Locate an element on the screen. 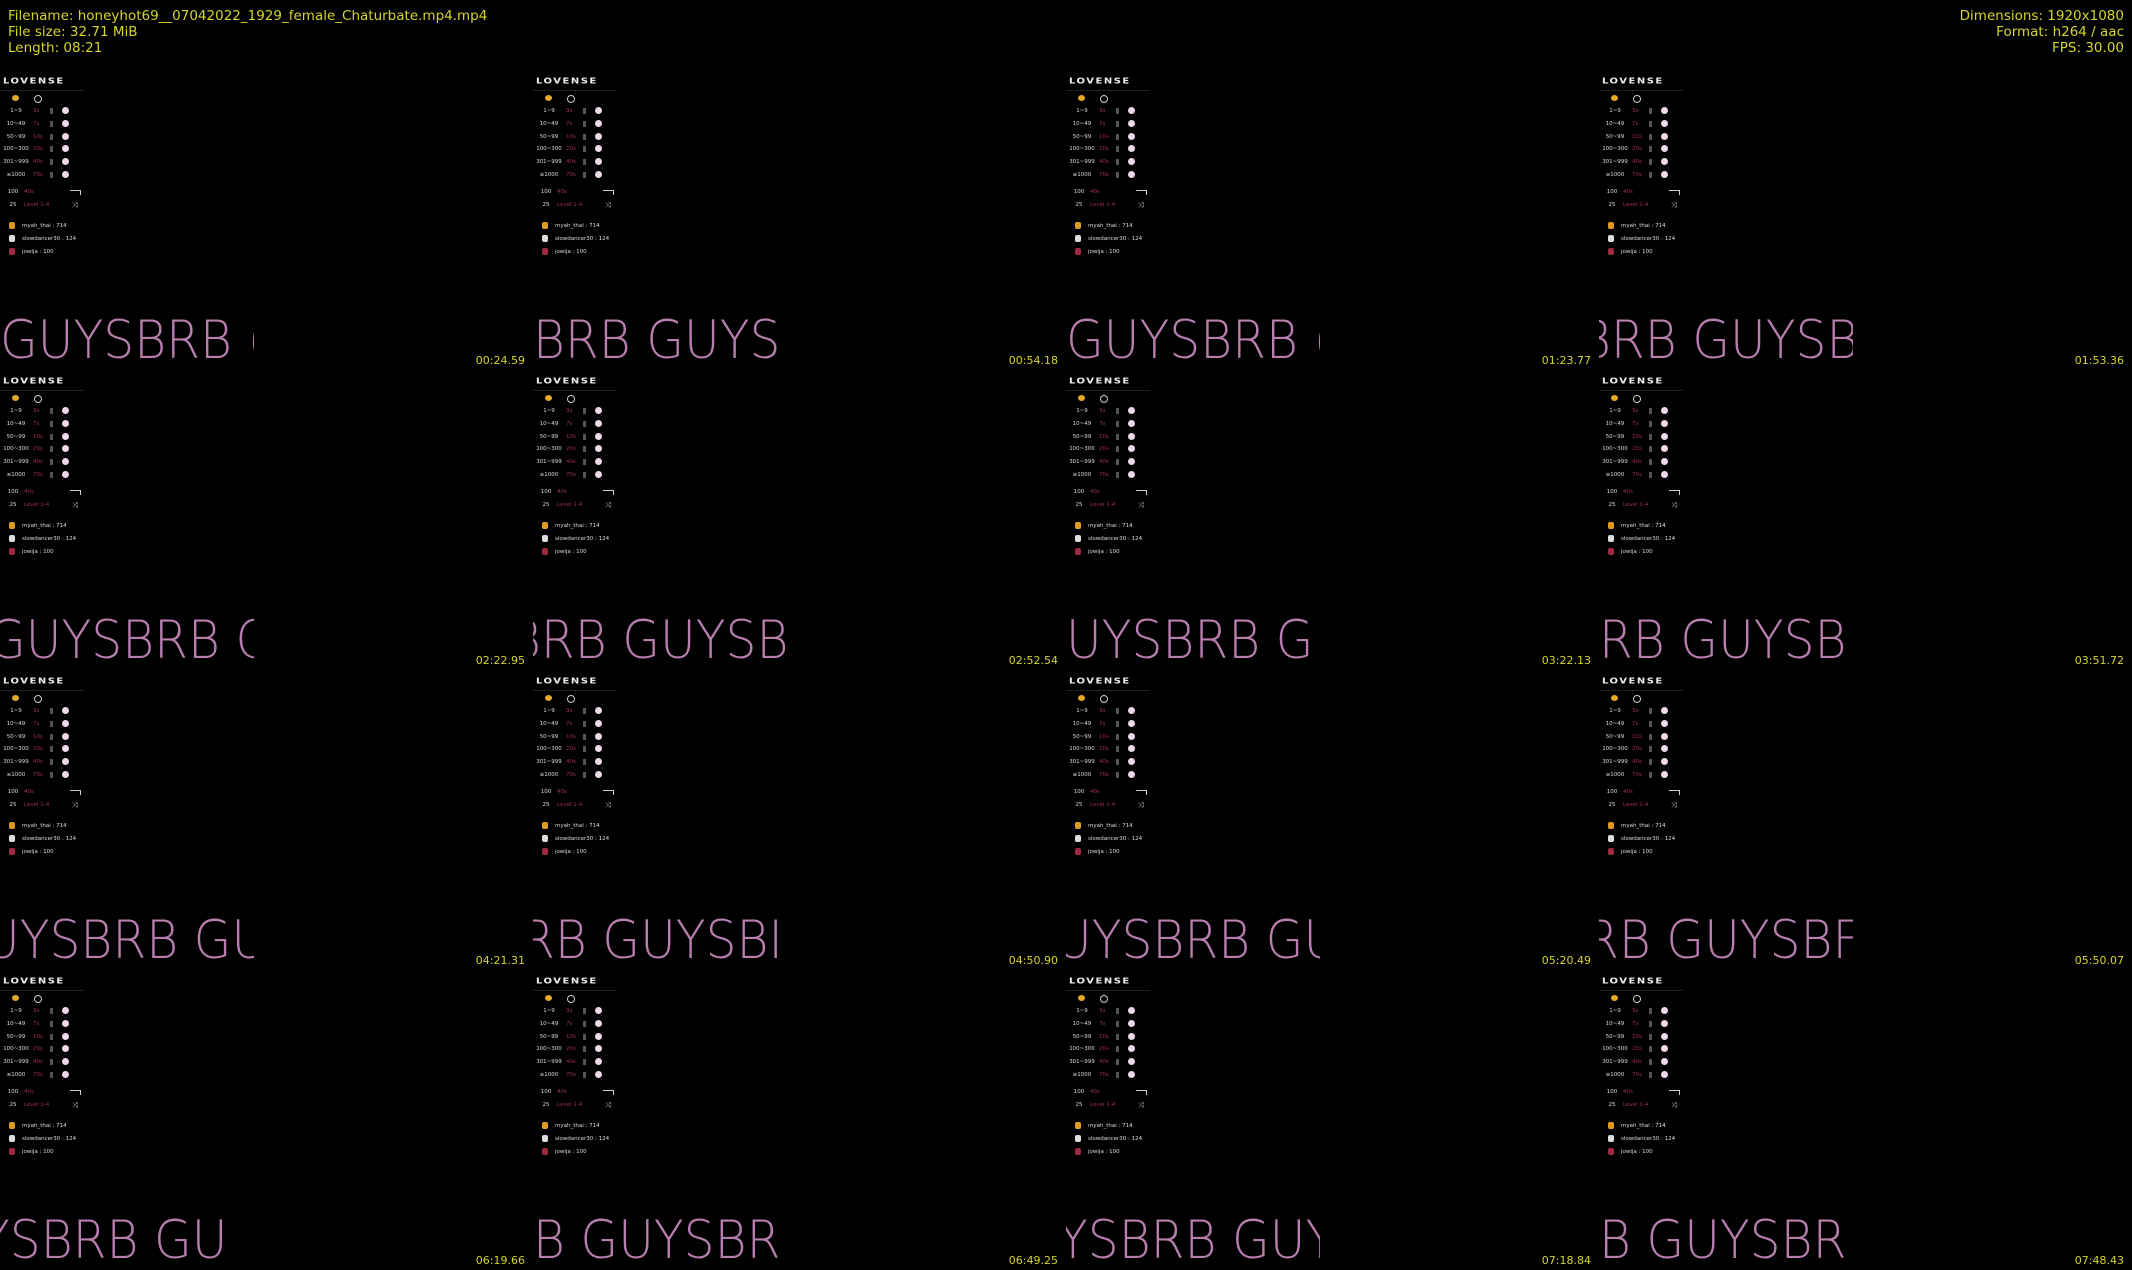 The width and height of the screenshot is (2132, 1270). level-duration: 40s is located at coordinates (1104, 162).